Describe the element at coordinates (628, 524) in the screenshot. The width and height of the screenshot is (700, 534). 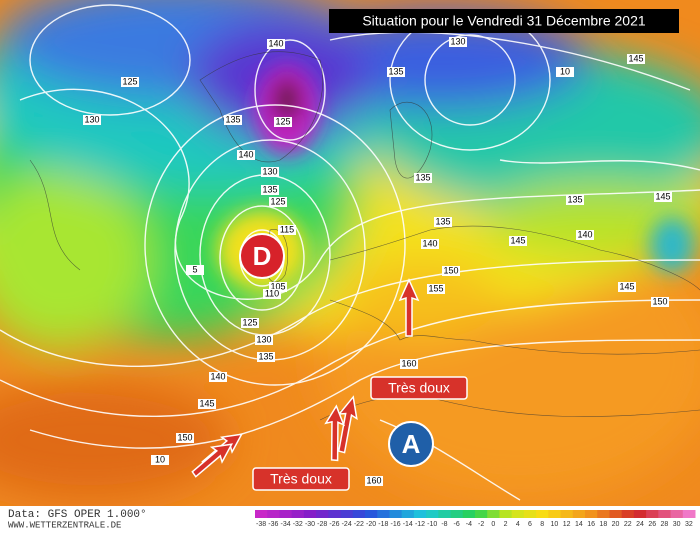
I see `colorbar-label: 22` at that location.